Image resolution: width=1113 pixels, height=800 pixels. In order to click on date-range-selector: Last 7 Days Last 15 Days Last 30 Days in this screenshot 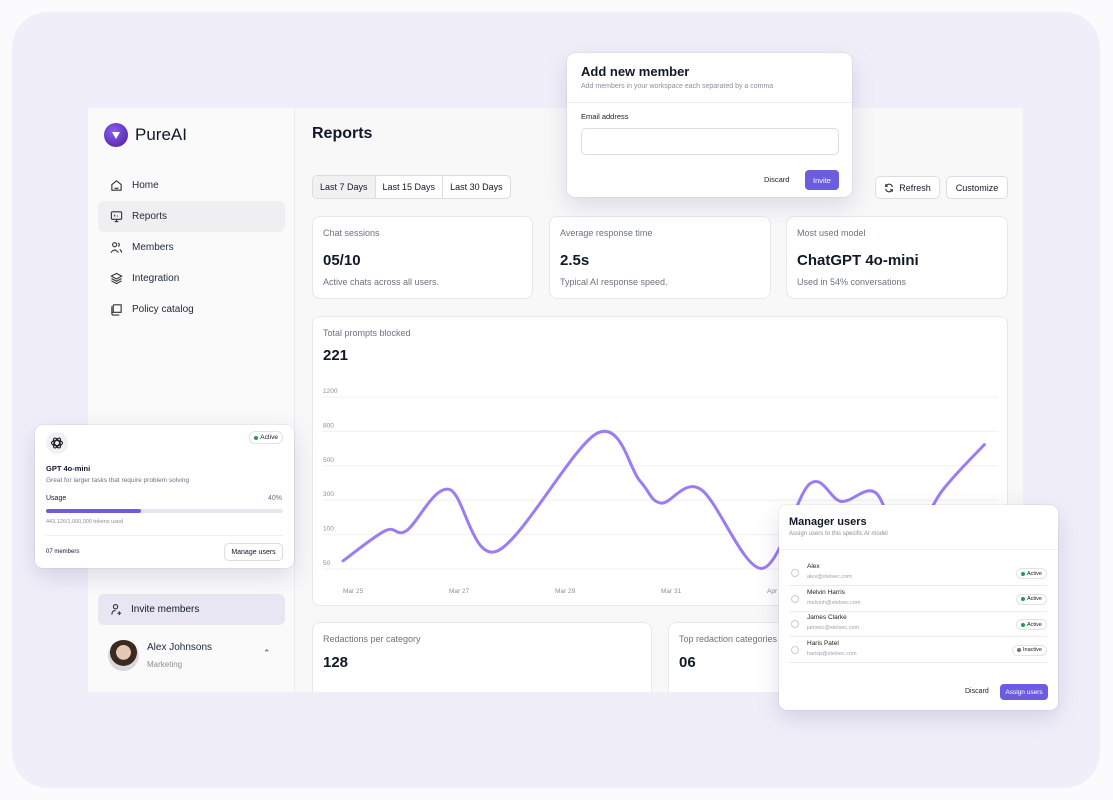, I will do `click(411, 187)`.